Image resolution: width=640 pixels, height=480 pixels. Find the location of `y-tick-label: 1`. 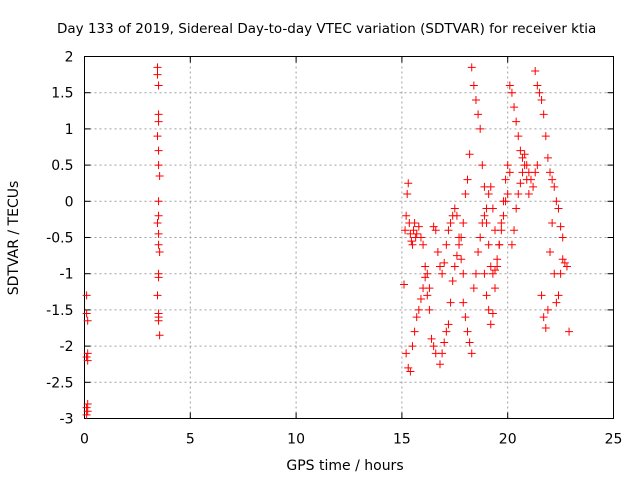

y-tick-label: 1 is located at coordinates (69, 130).